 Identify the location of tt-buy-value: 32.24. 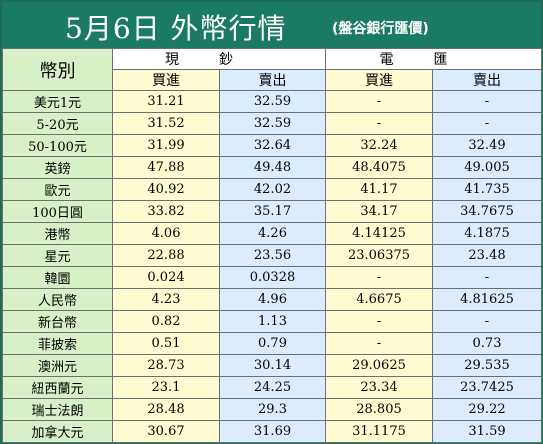
(379, 145).